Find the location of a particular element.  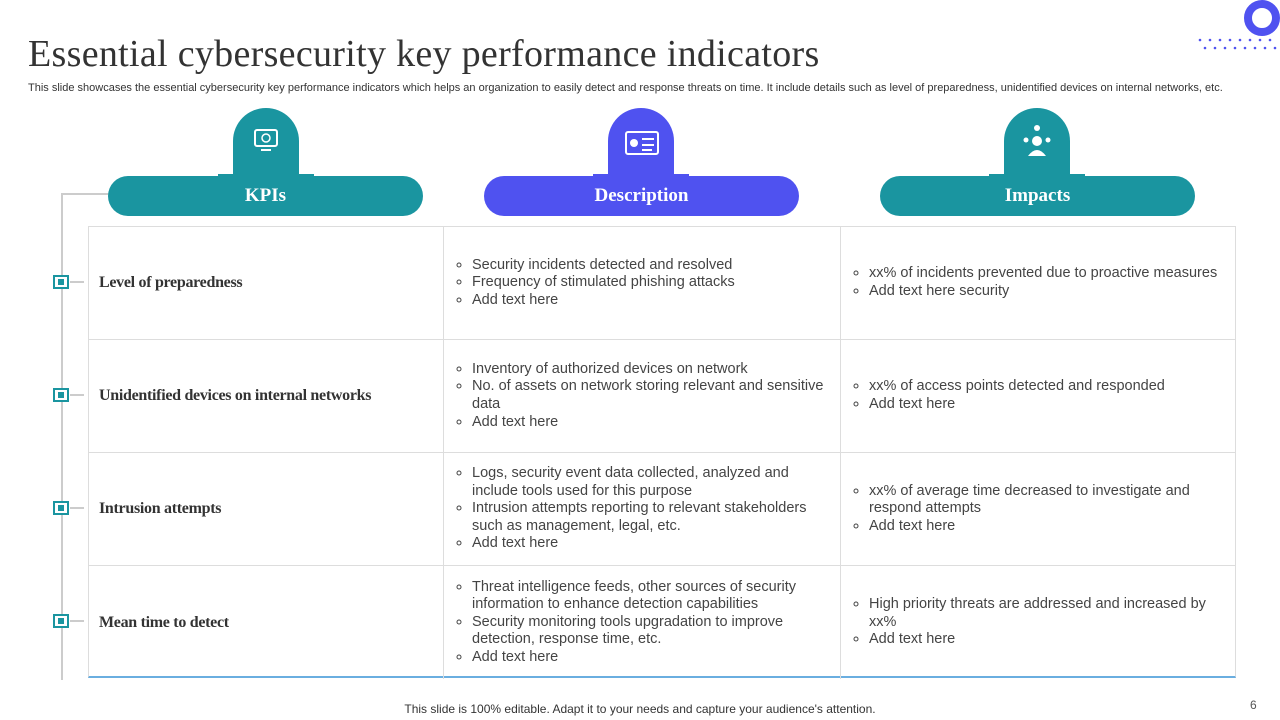

column-header: Impacts is located at coordinates (1037, 196).